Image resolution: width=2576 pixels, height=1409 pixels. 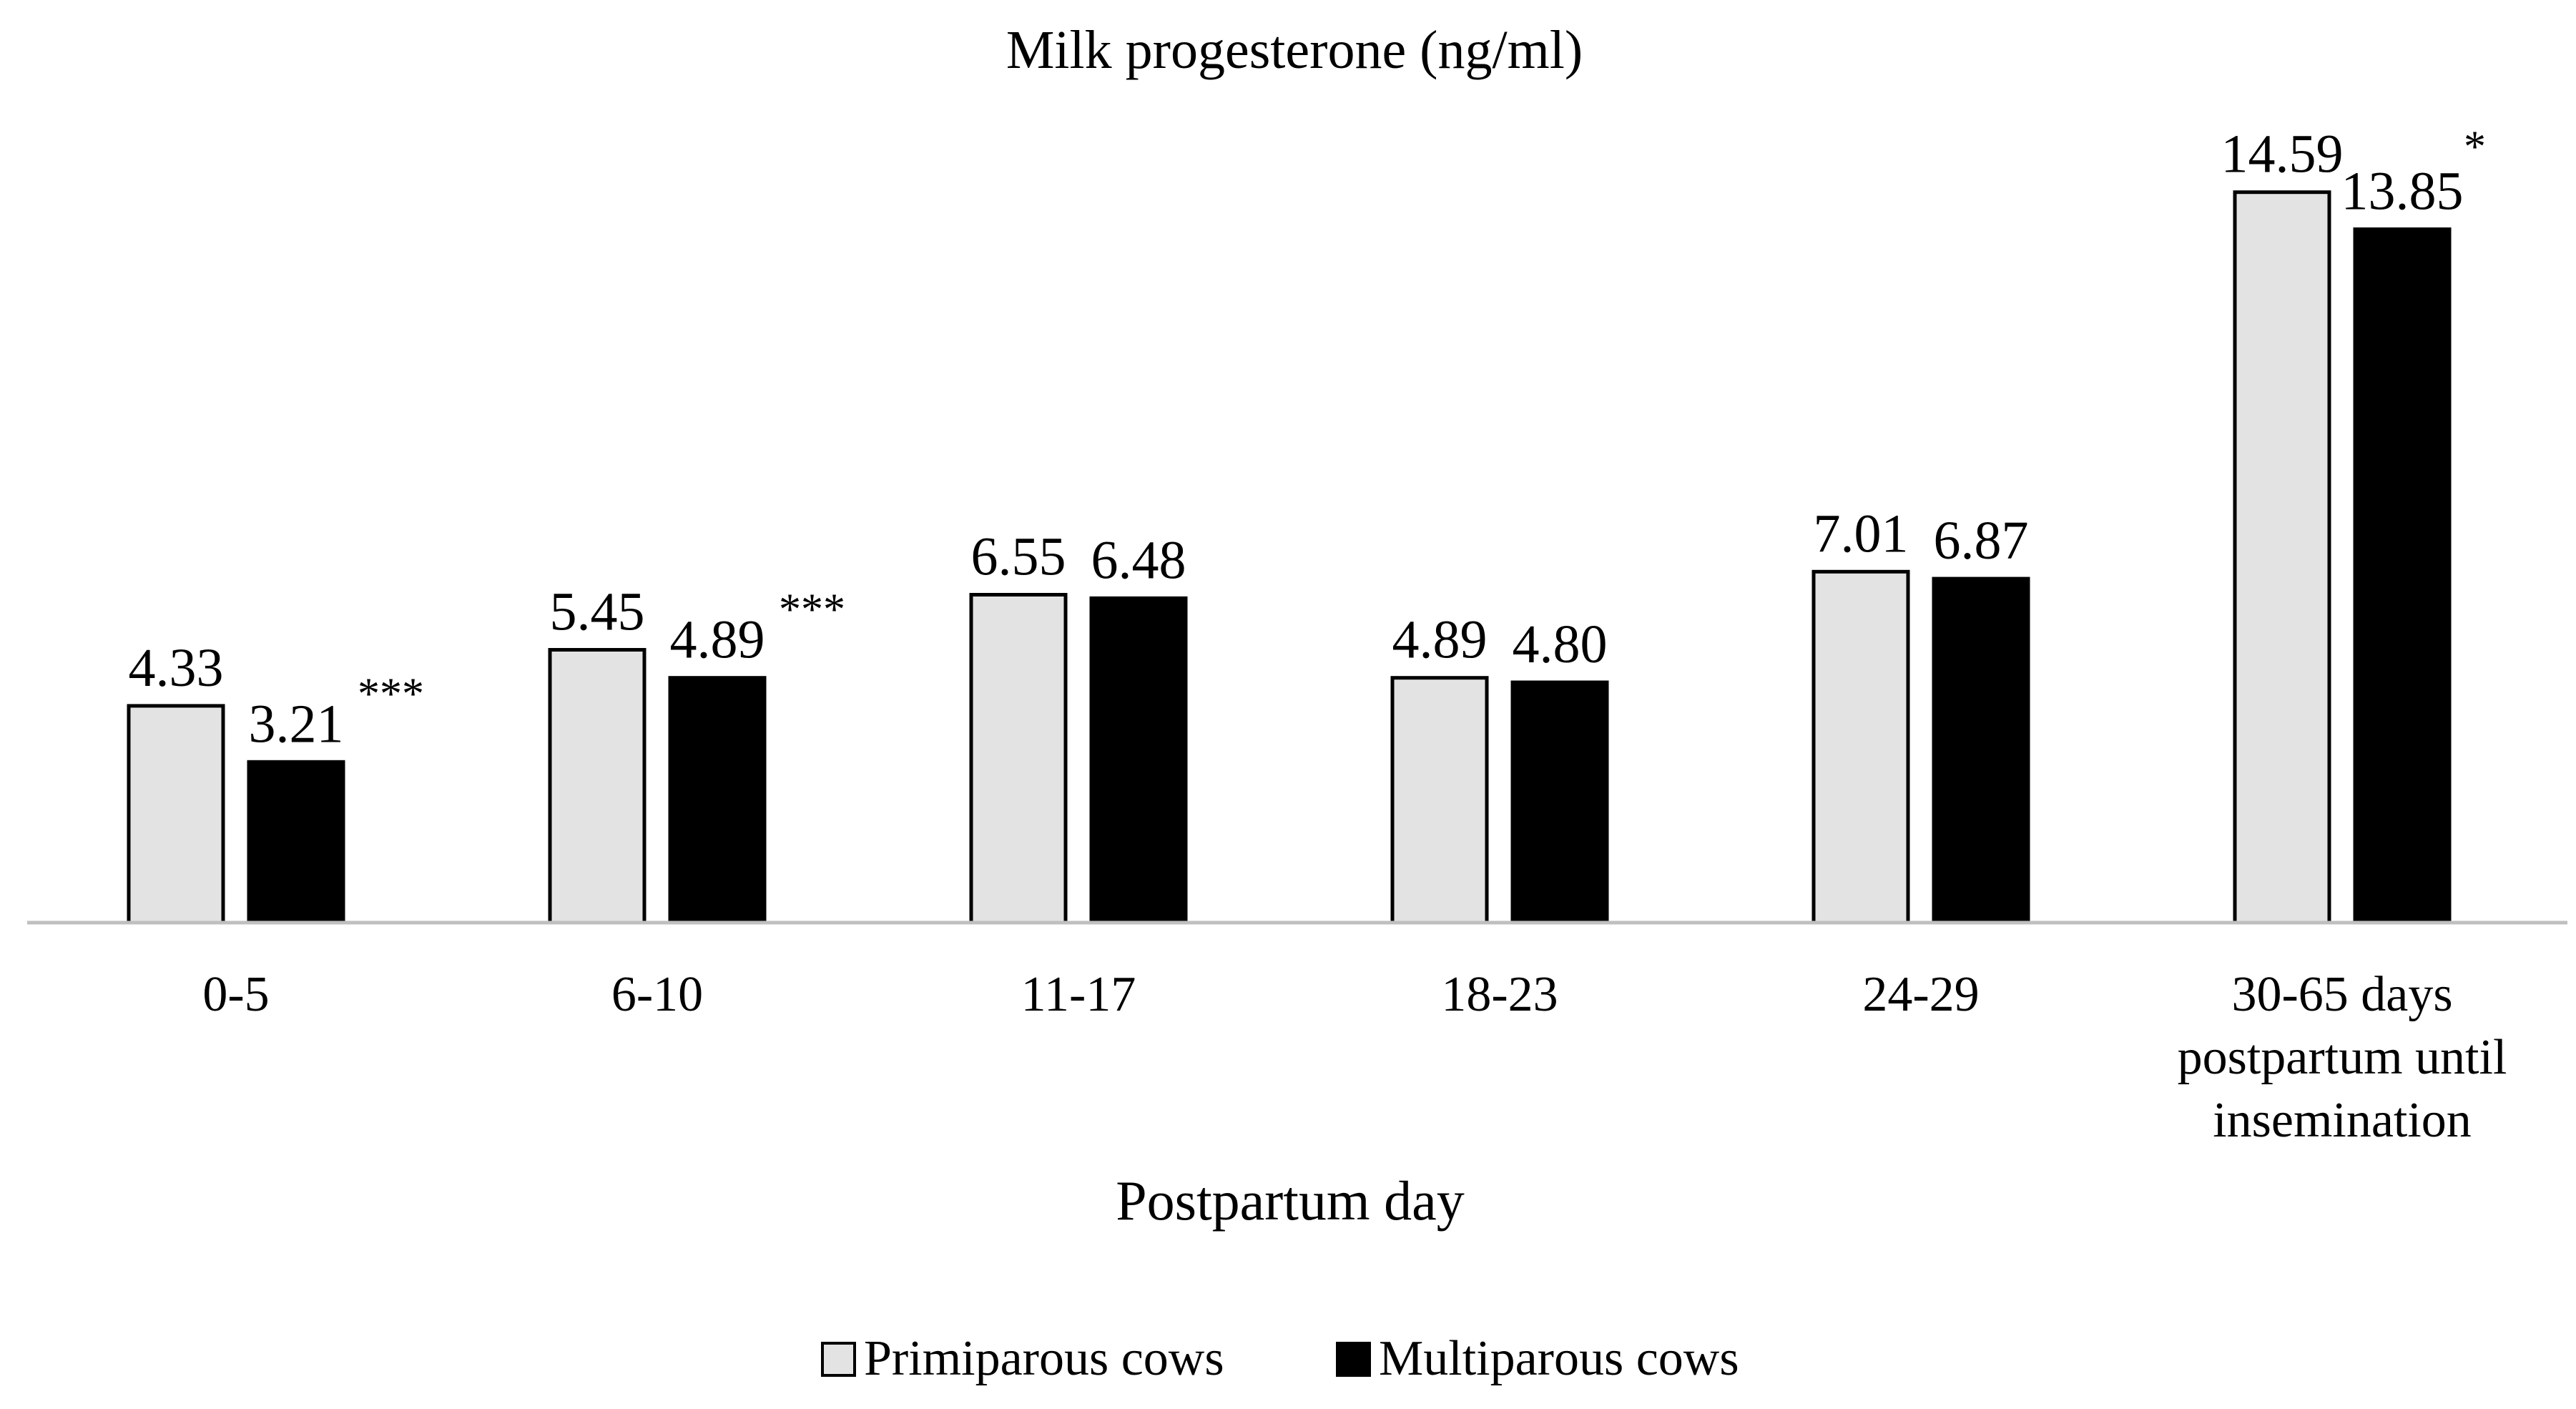 I want to click on chart-title: Milk progesterone (ng/ml), so click(x=1295, y=50).